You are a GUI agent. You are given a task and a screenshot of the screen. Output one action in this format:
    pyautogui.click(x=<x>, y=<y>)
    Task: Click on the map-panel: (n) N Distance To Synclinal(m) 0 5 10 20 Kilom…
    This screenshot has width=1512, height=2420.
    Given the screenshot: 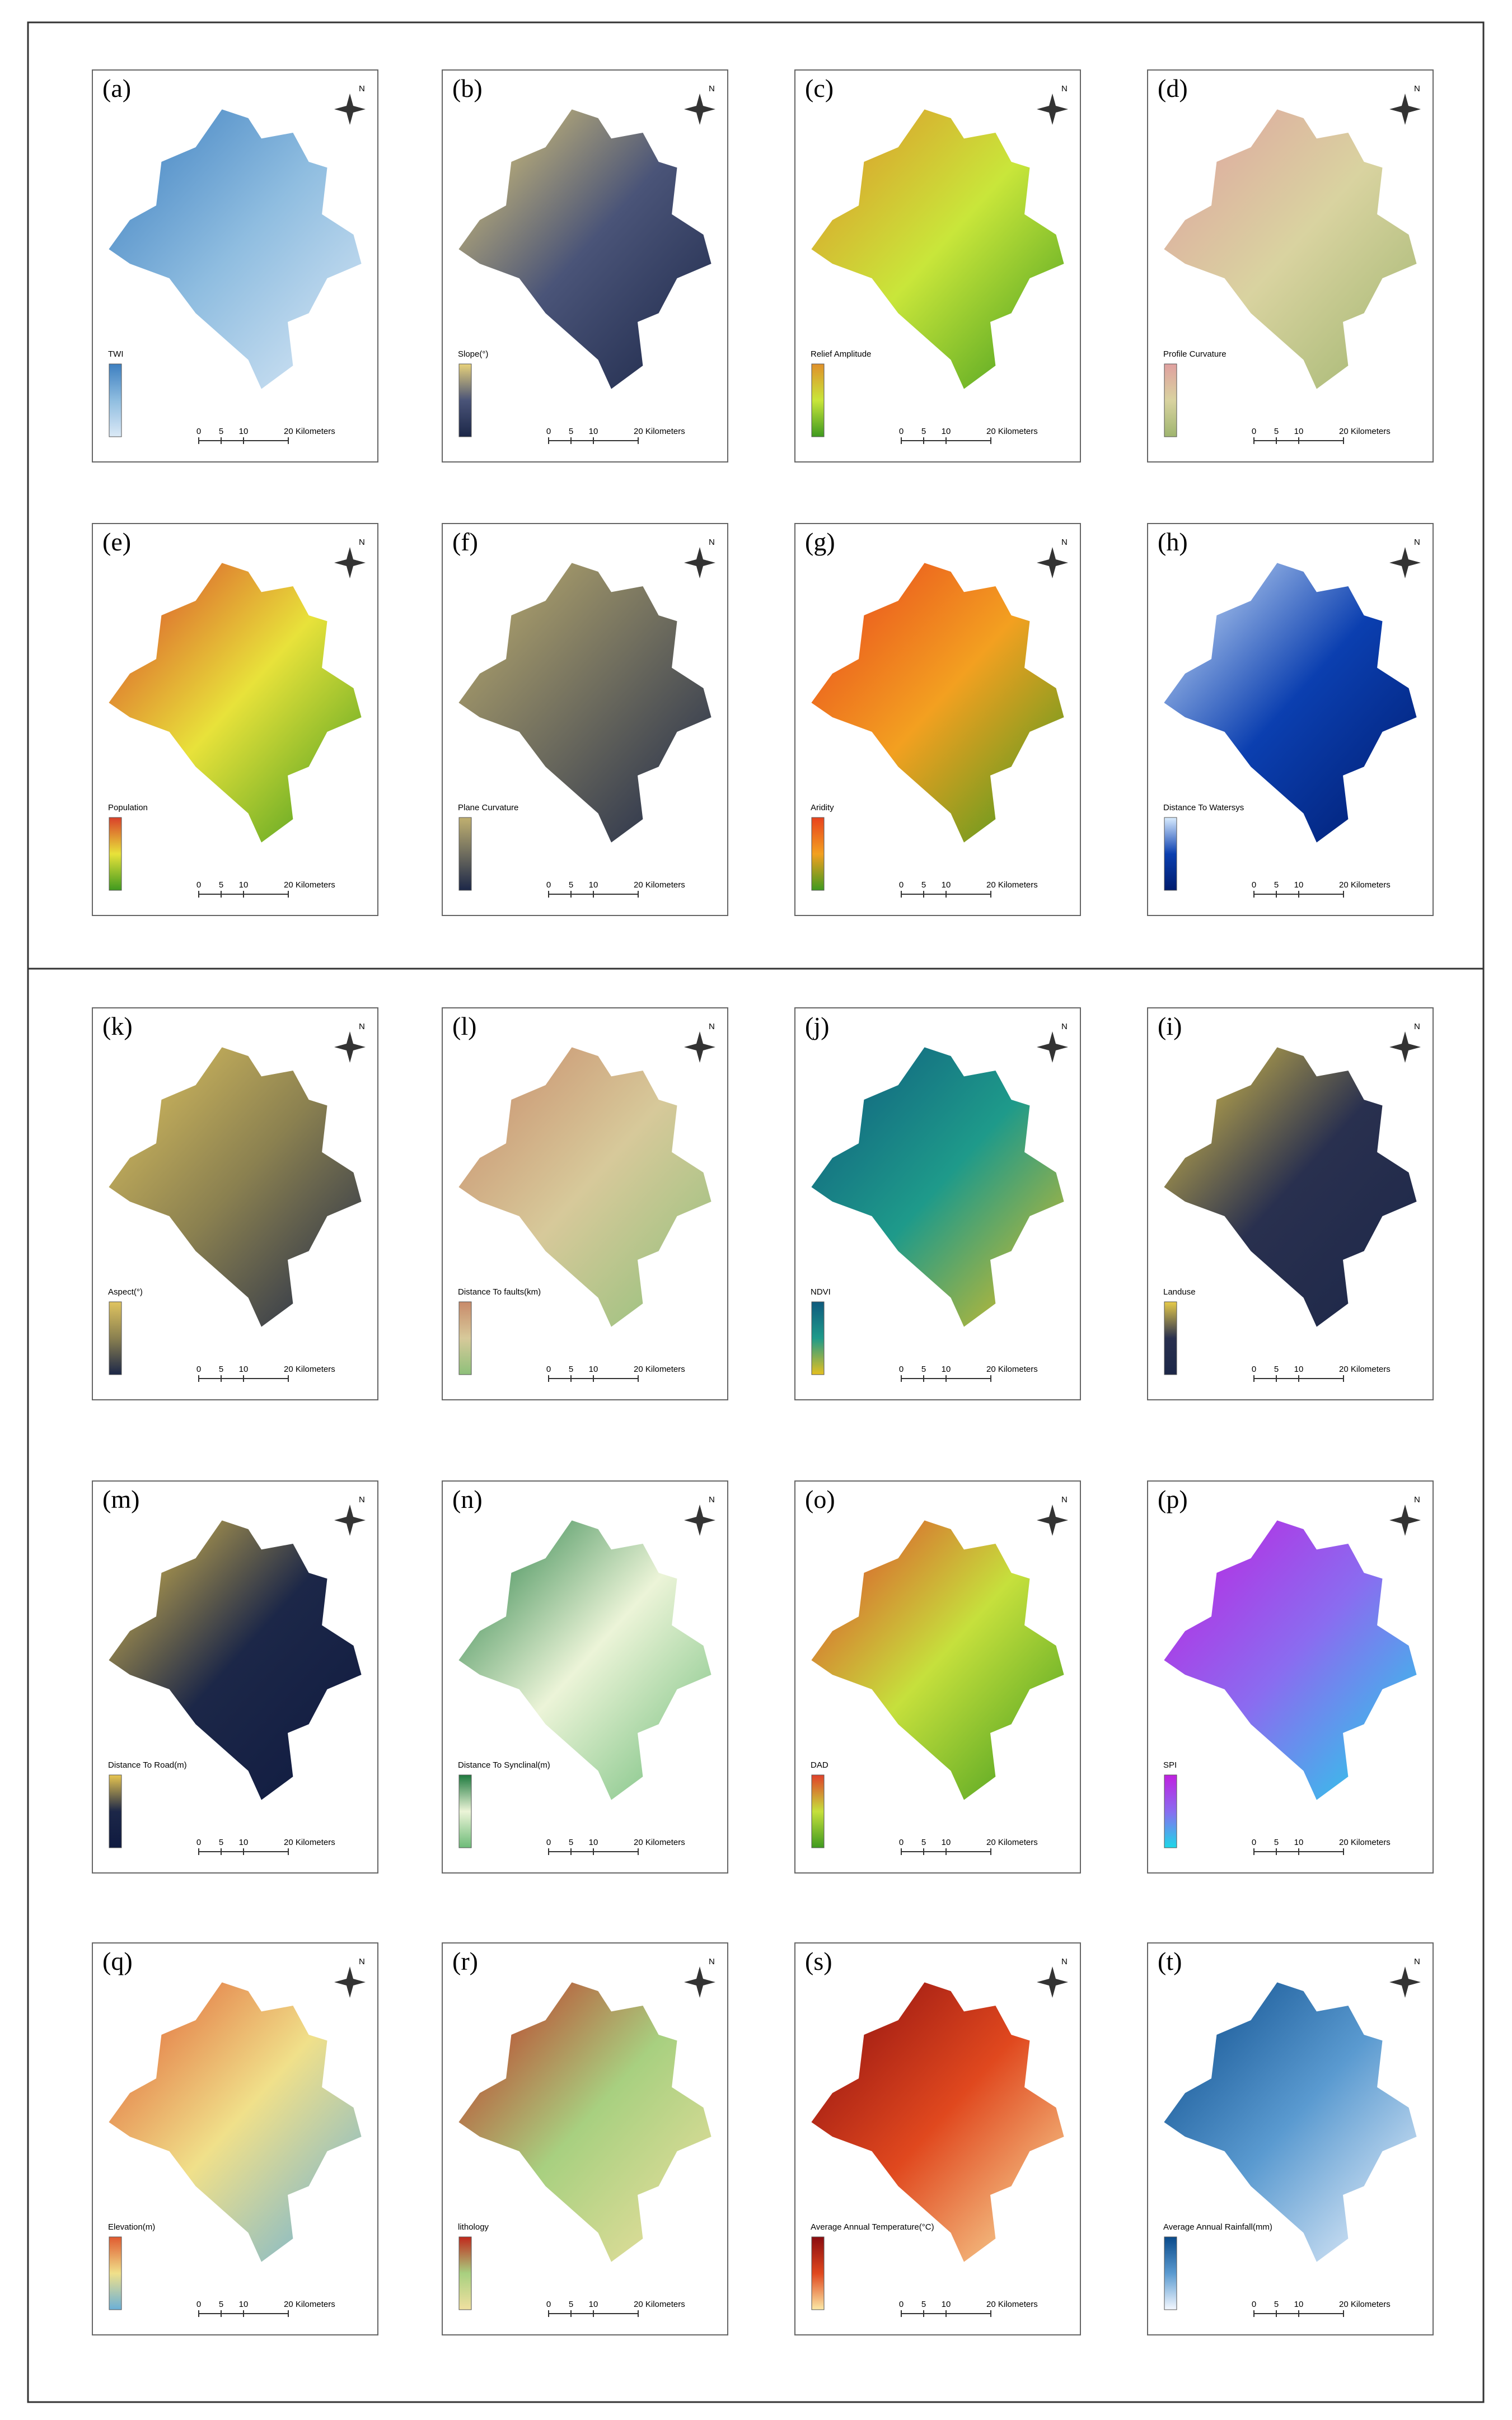 What is the action you would take?
    pyautogui.click(x=585, y=1677)
    